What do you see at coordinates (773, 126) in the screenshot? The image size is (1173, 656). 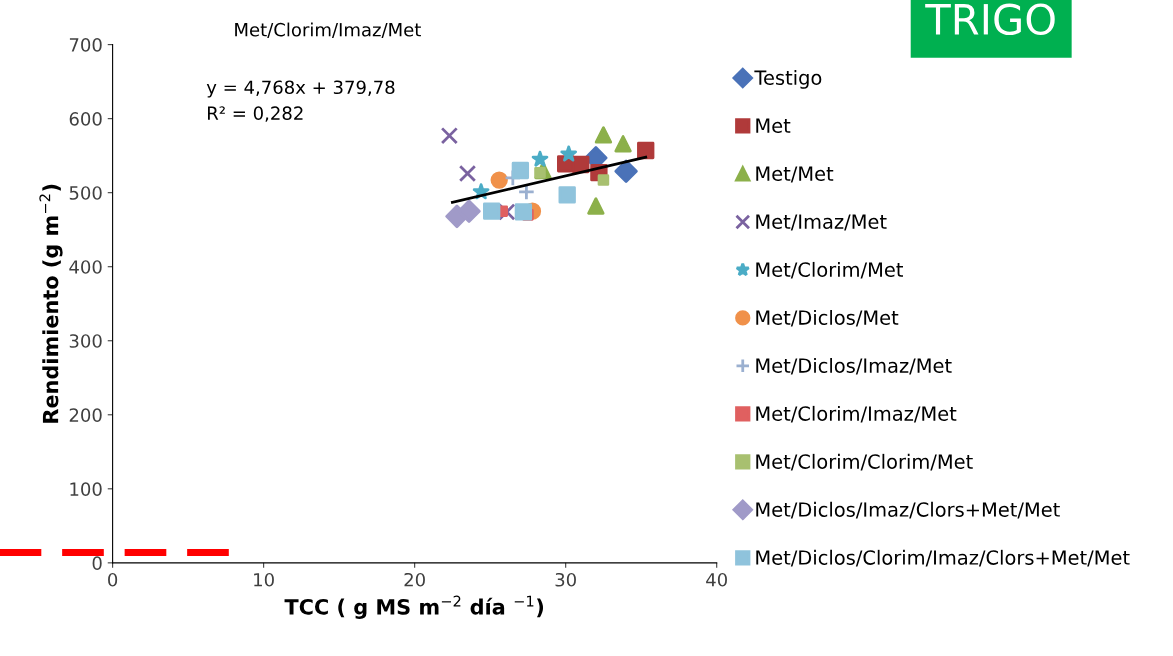 I see `legend-label: Met` at bounding box center [773, 126].